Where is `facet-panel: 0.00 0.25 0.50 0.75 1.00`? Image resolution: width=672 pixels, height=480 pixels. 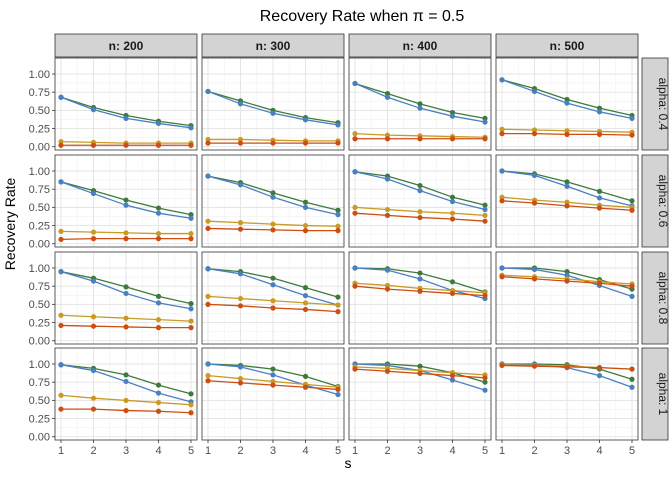 facet-panel: 0.00 0.25 0.50 0.75 1.00 is located at coordinates (113, 202).